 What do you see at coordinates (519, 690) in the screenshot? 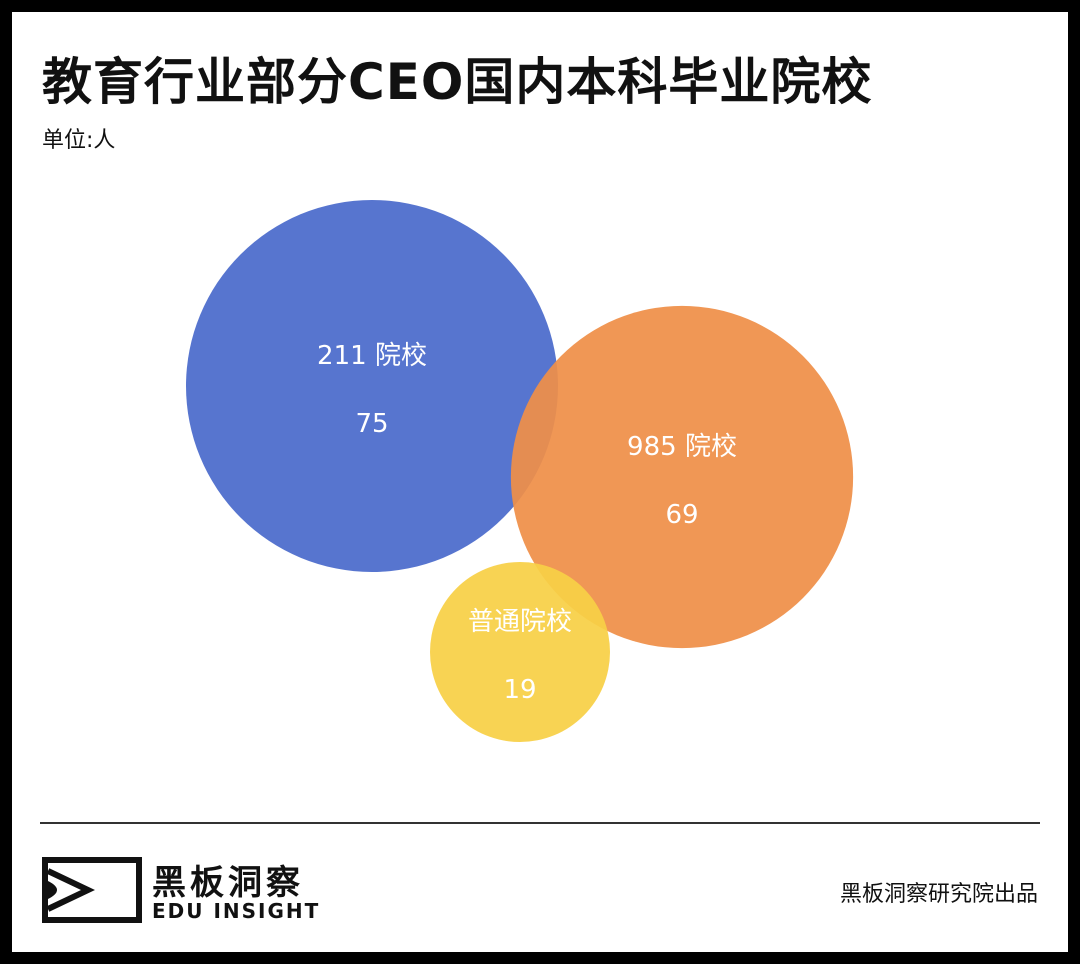
I see `bubble-value-regular: 19` at bounding box center [519, 690].